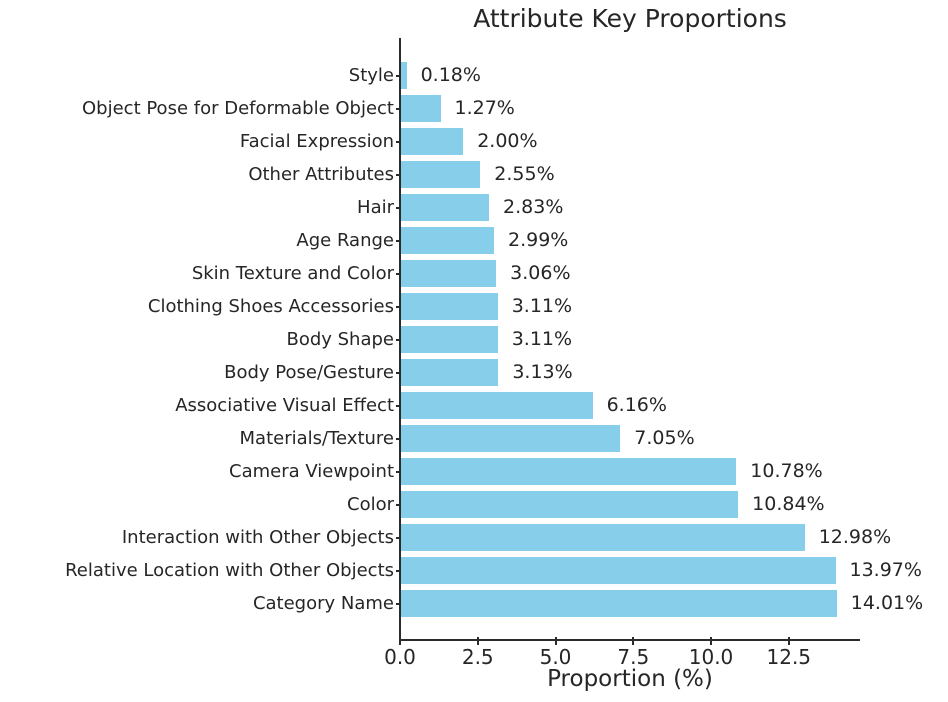 The image size is (948, 702). I want to click on x-tick-label: 10.0, so click(711, 657).